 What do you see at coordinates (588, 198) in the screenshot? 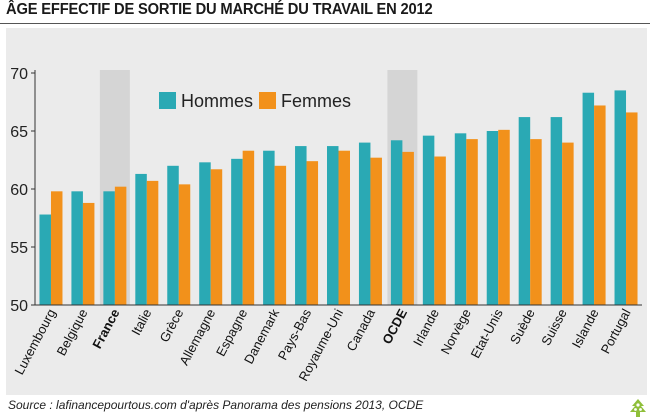
I see `bar-hommes-islande` at bounding box center [588, 198].